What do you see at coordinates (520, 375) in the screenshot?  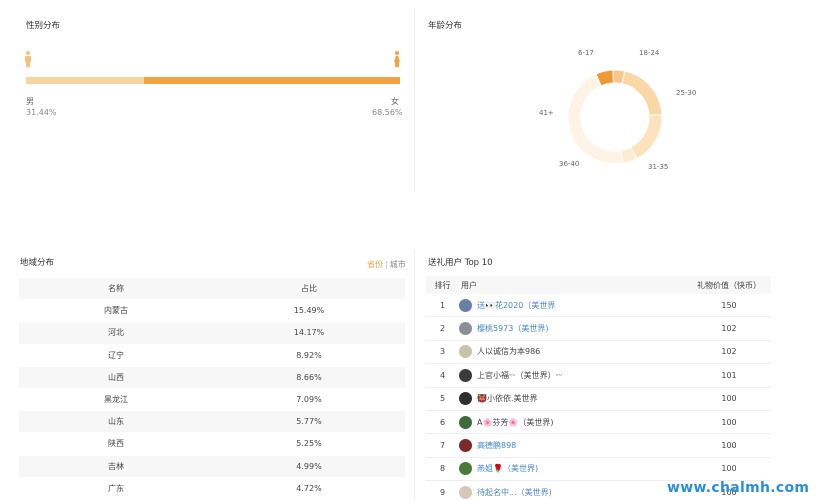 I see `user-name-link: 上官小福ᵕᵕ（美世界）ᵕᵕ` at bounding box center [520, 375].